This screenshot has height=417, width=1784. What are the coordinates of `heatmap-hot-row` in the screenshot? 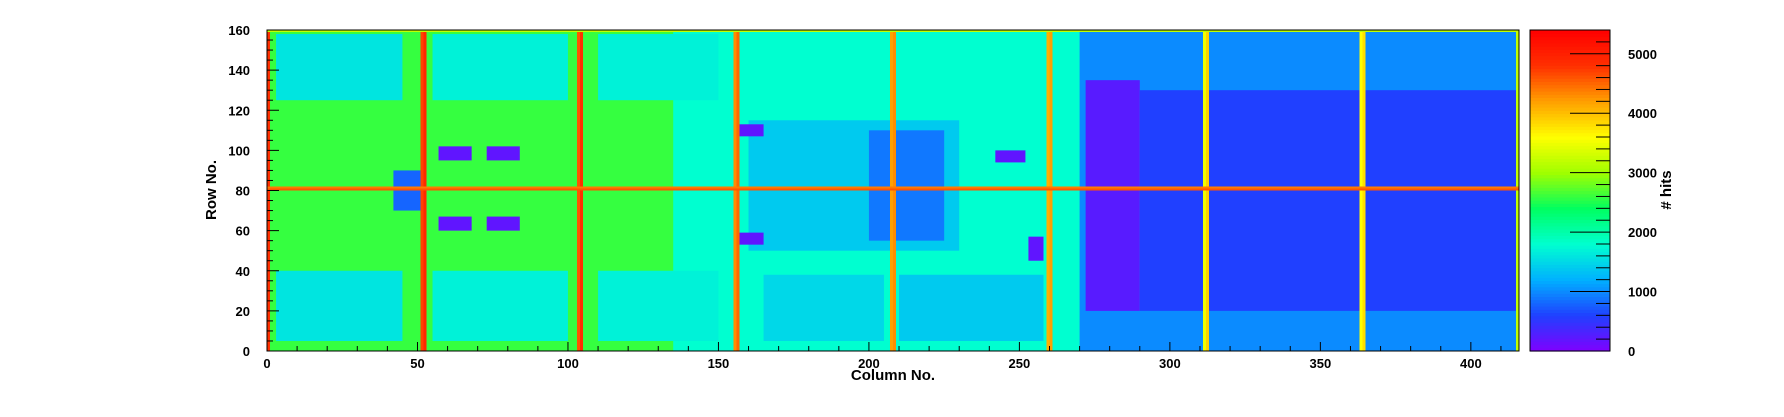 It's located at (893, 187).